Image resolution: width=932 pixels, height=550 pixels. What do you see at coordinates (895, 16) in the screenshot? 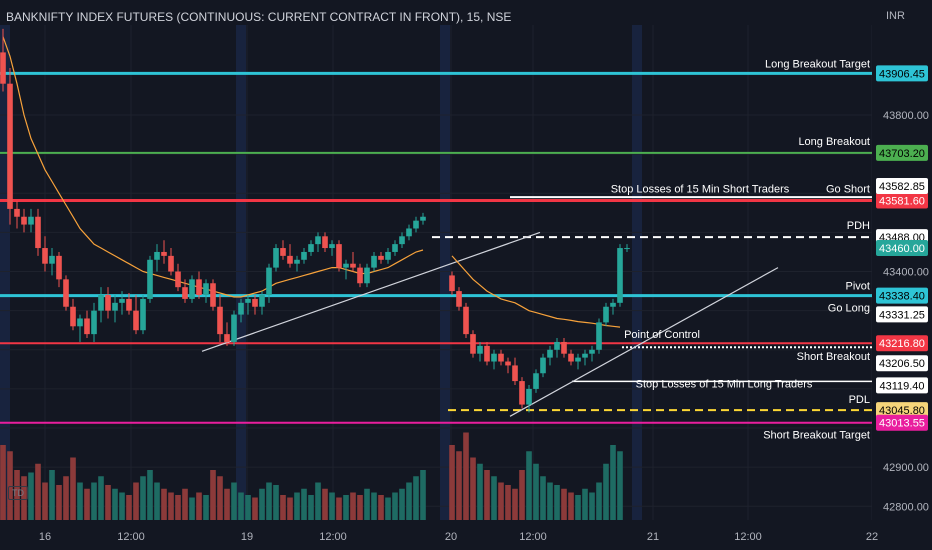
I see `currency-label: INR` at bounding box center [895, 16].